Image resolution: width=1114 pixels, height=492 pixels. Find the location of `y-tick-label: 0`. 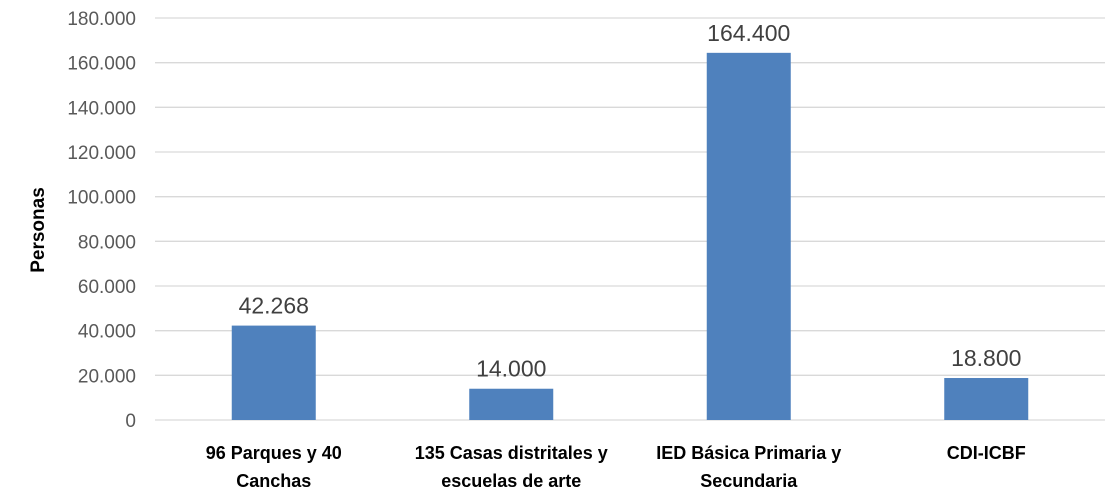

y-tick-label: 0 is located at coordinates (130, 421).